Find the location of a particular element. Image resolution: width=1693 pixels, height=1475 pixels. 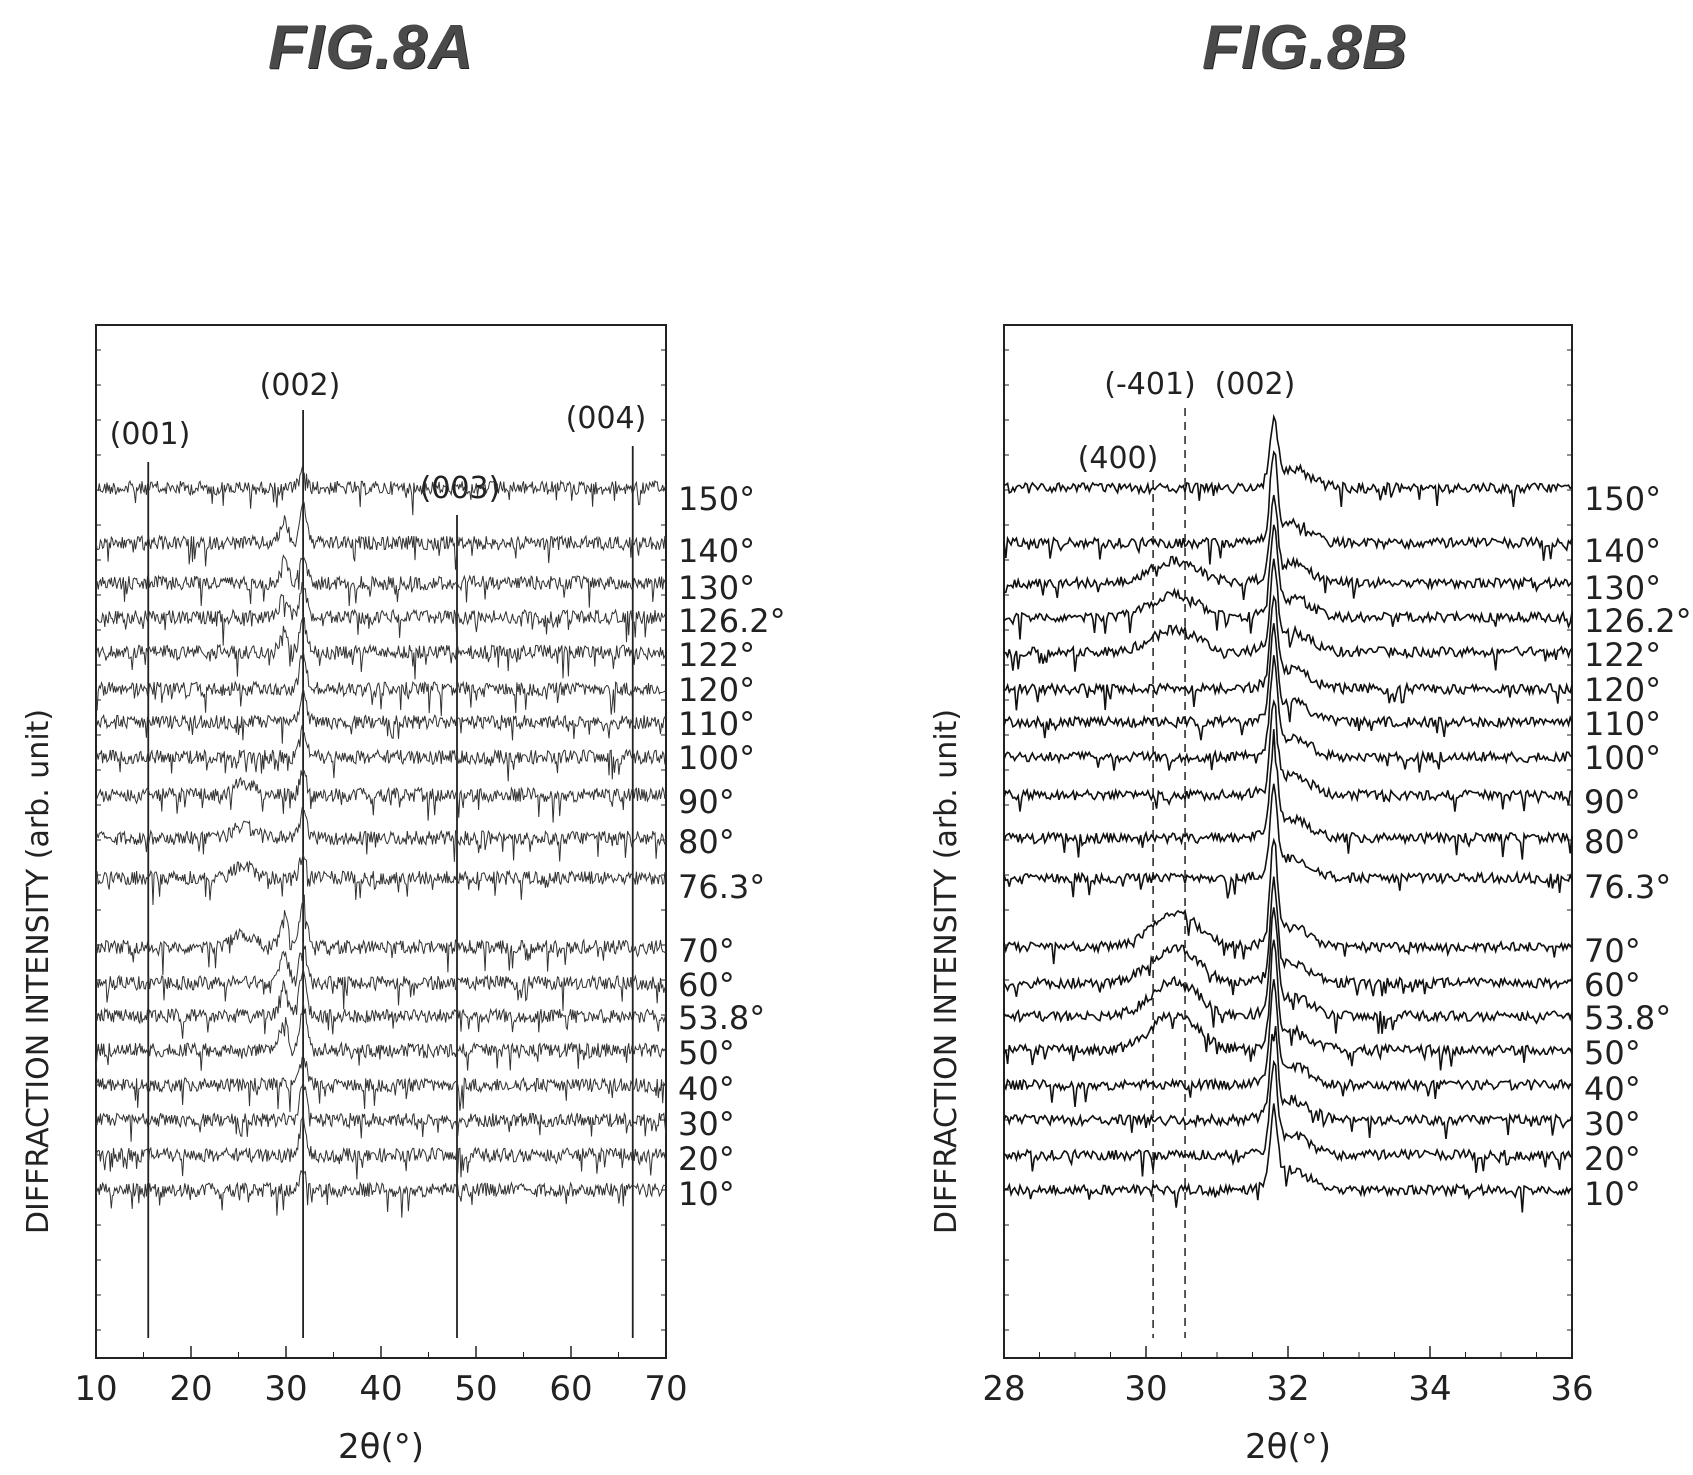

x-tick-label: 20 is located at coordinates (190, 1389).